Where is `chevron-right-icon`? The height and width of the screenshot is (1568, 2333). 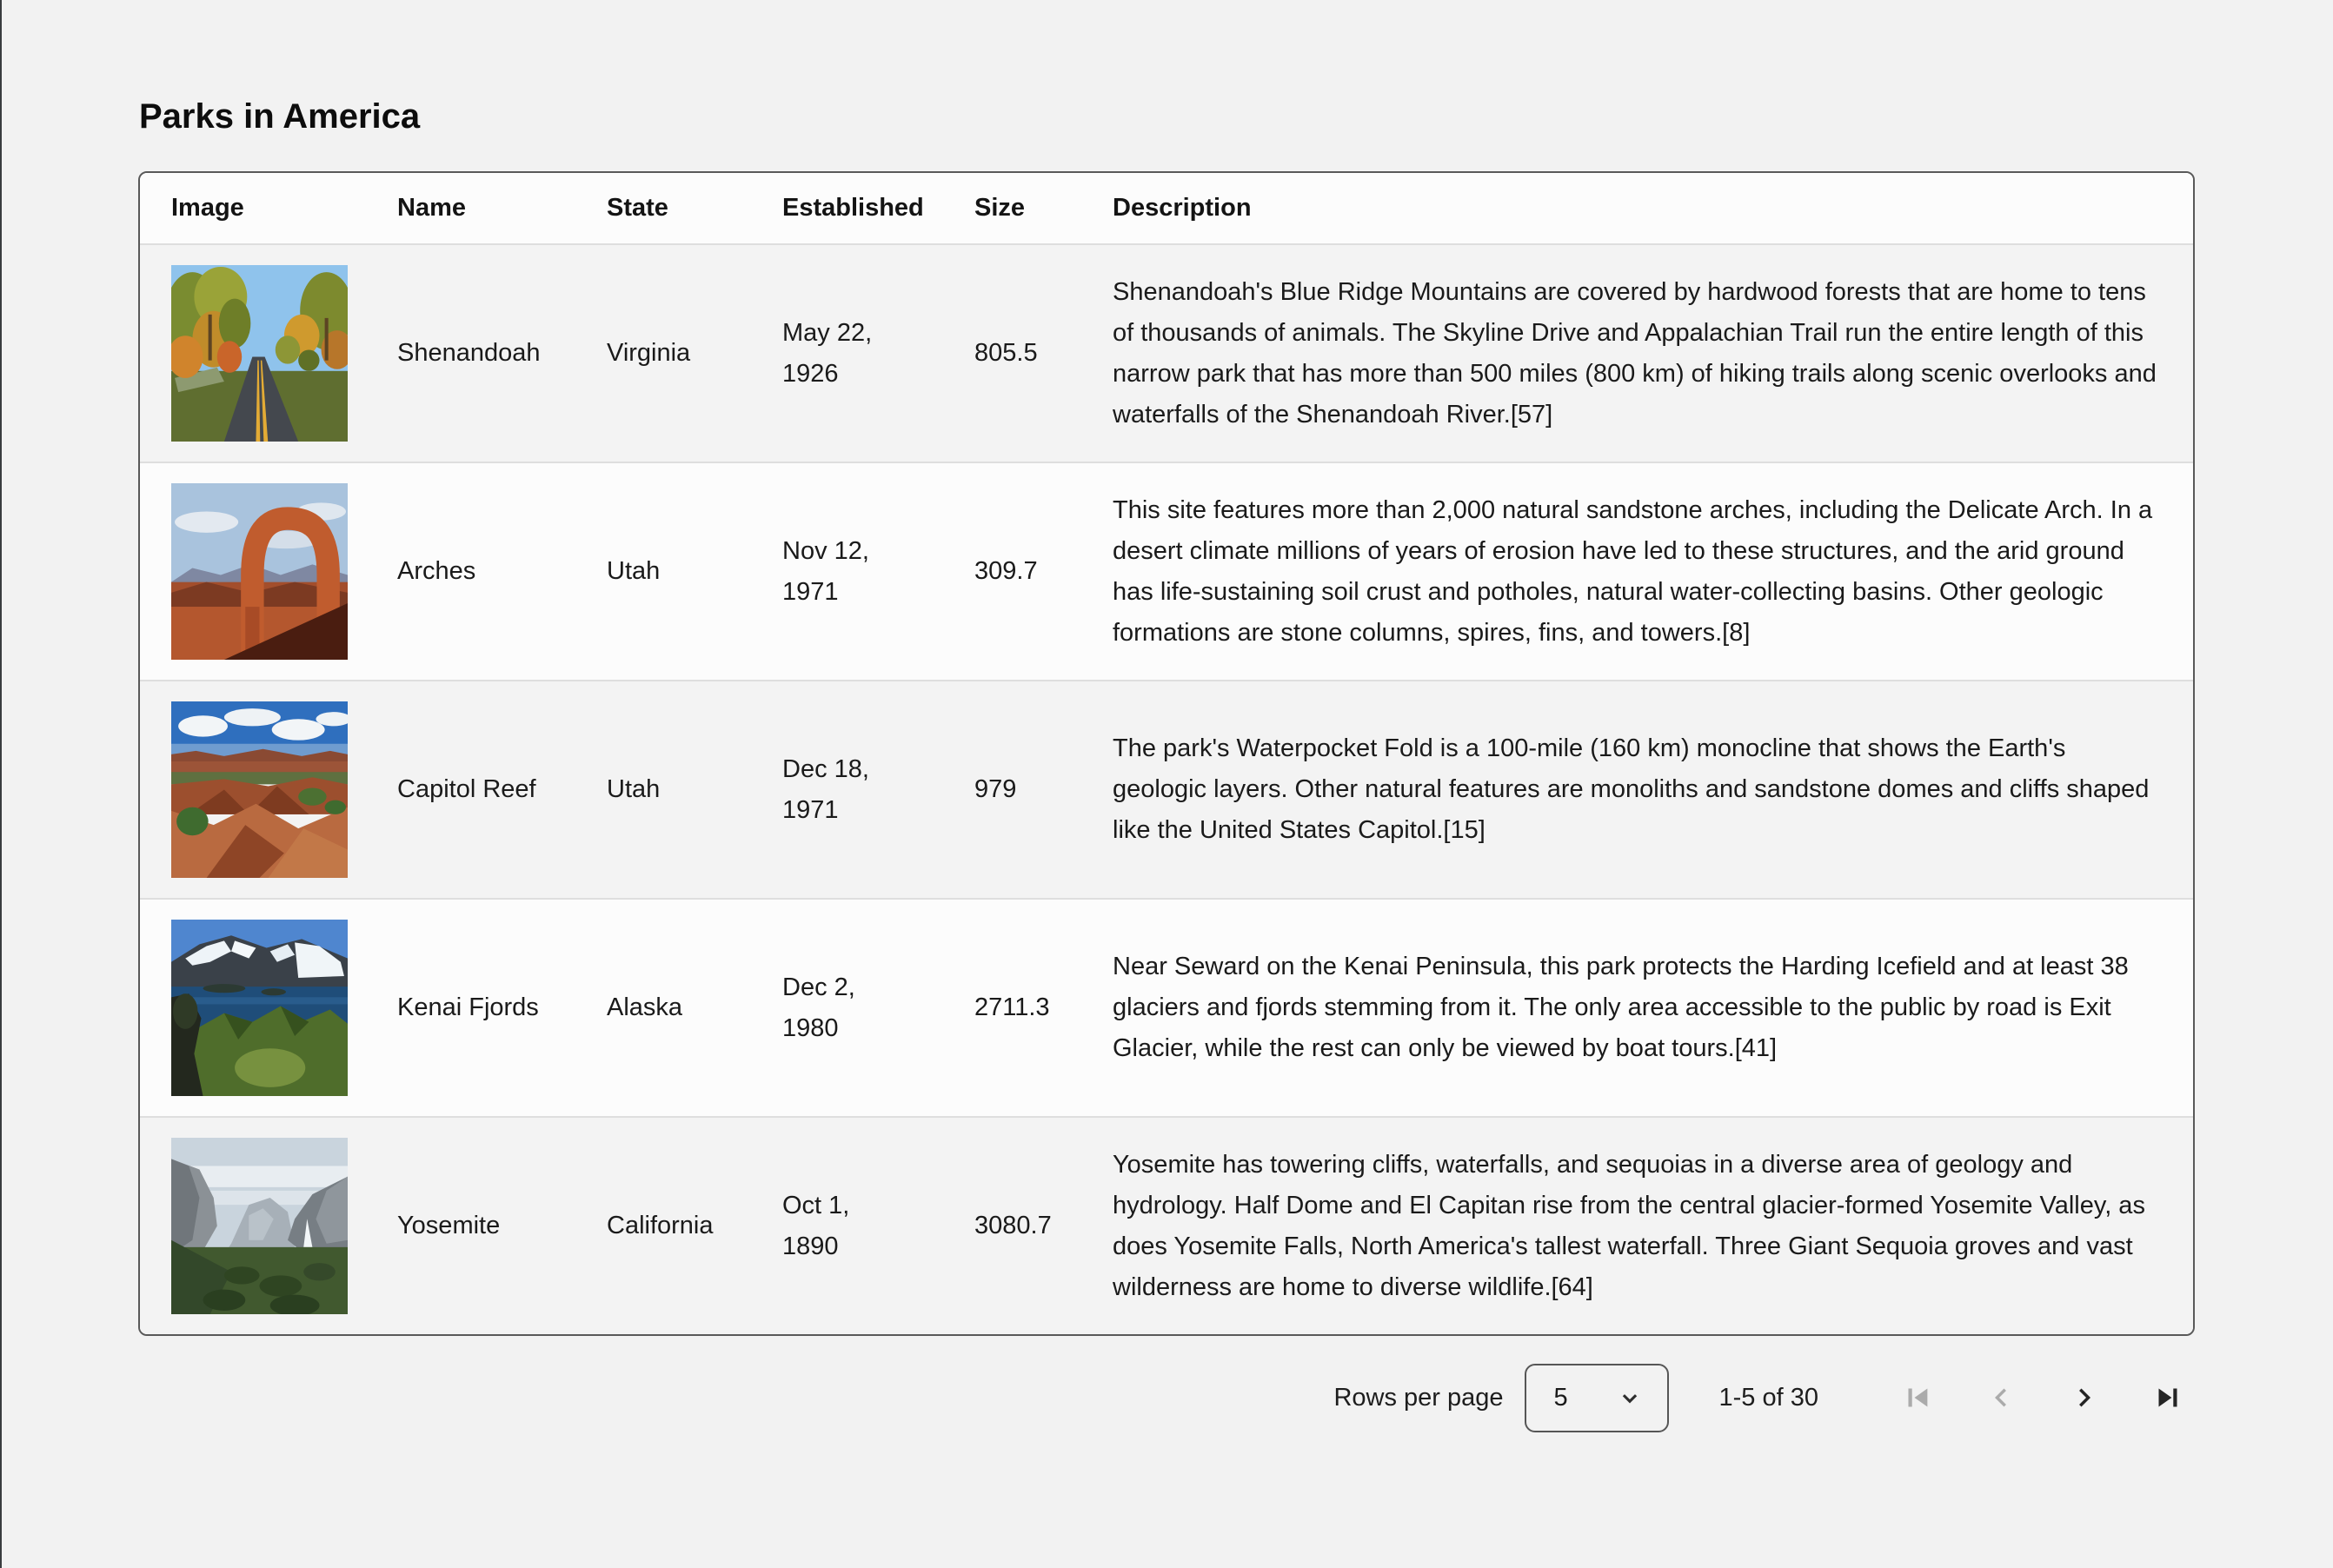 chevron-right-icon is located at coordinates (2085, 1397).